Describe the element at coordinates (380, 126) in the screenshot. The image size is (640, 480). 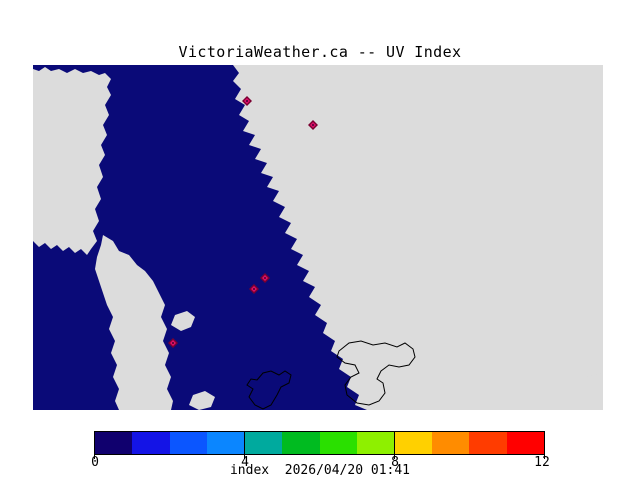
I see `land-north-peninsula-a` at that location.